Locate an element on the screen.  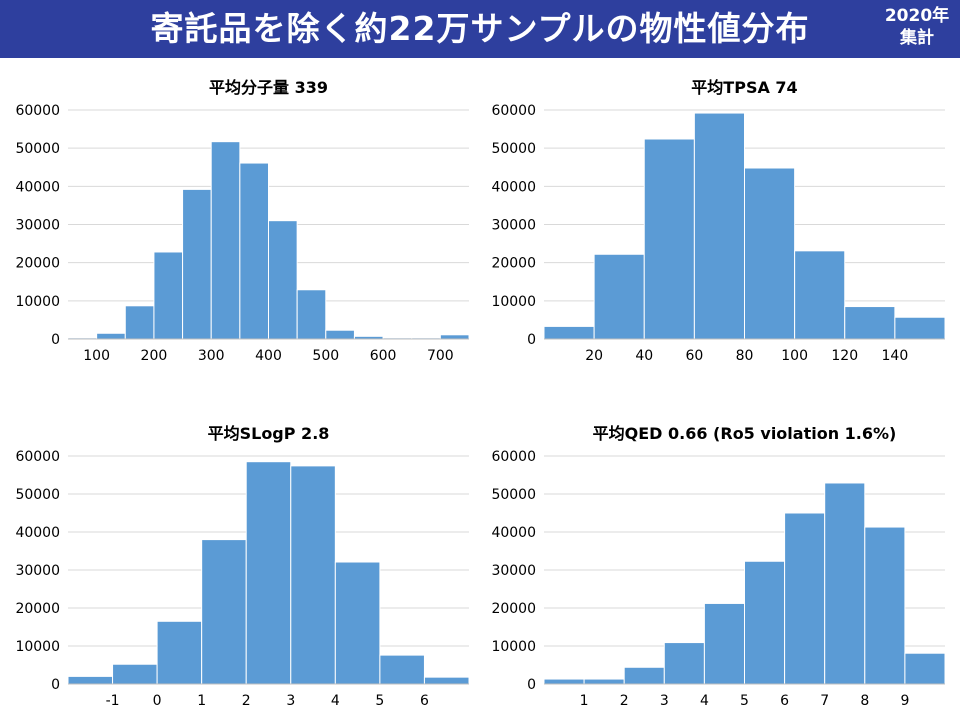
title-banner is located at coordinates (480, 29).